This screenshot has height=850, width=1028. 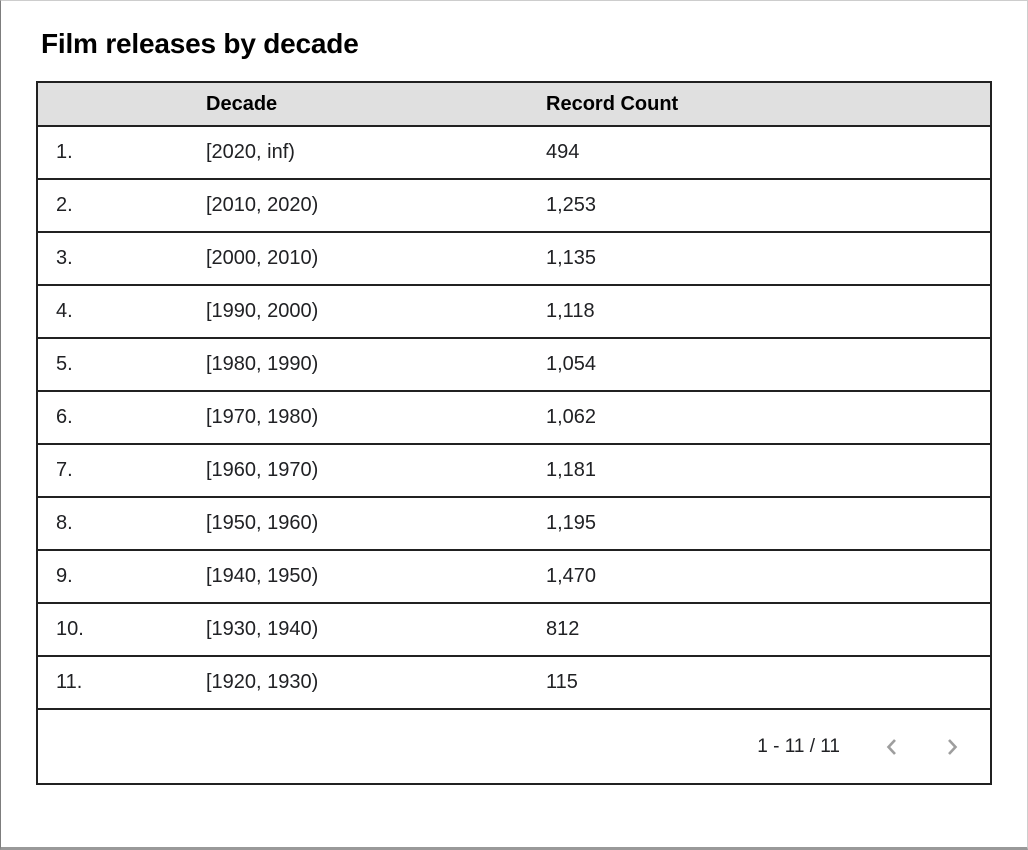 I want to click on chevron-right-icon, so click(x=953, y=746).